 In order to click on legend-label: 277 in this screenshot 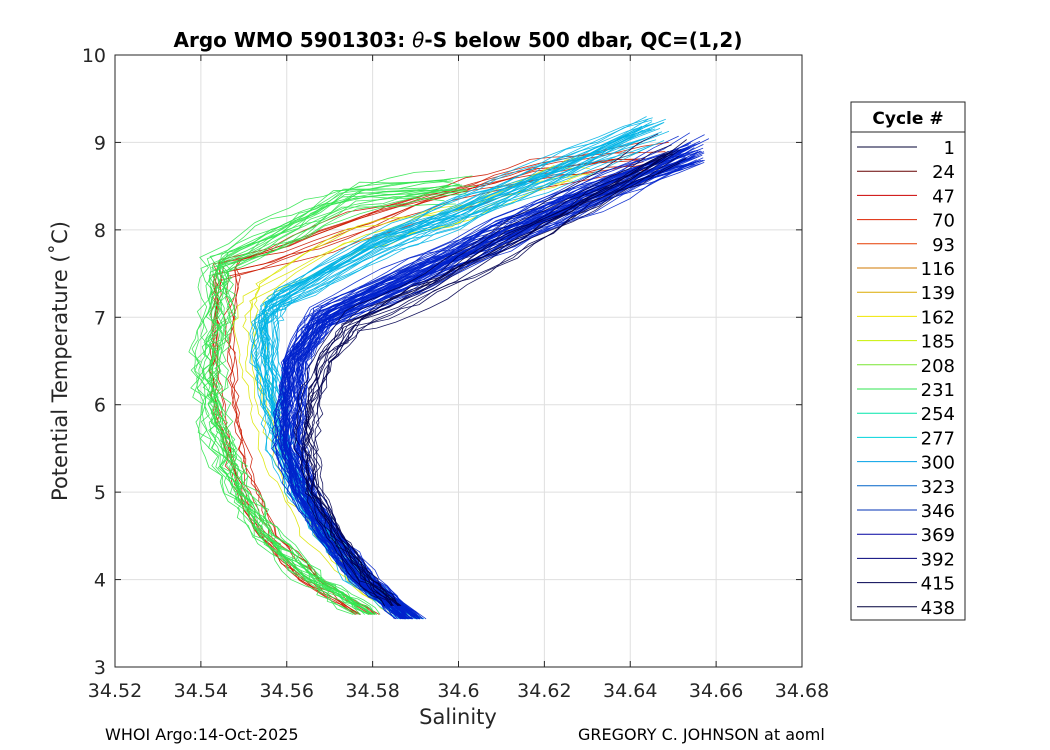, I will do `click(938, 438)`.